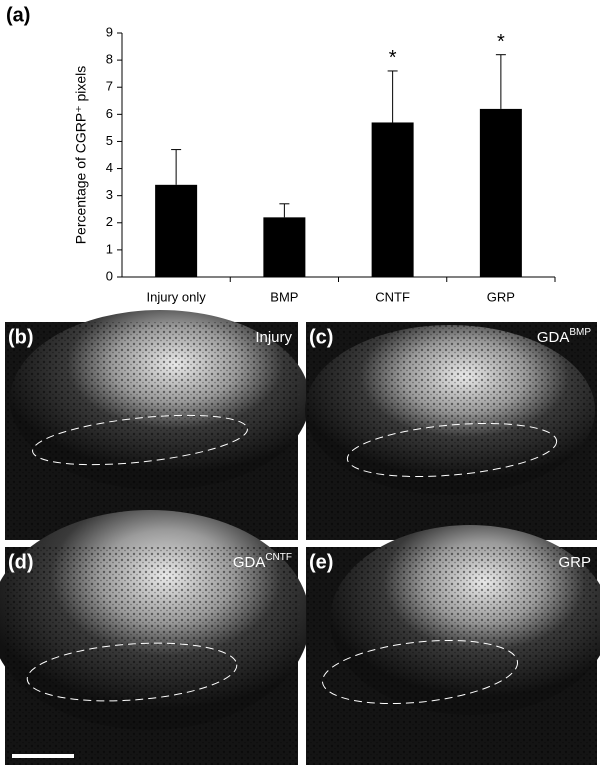 The image size is (600, 775). I want to click on panel-title: Injury, so click(273, 337).